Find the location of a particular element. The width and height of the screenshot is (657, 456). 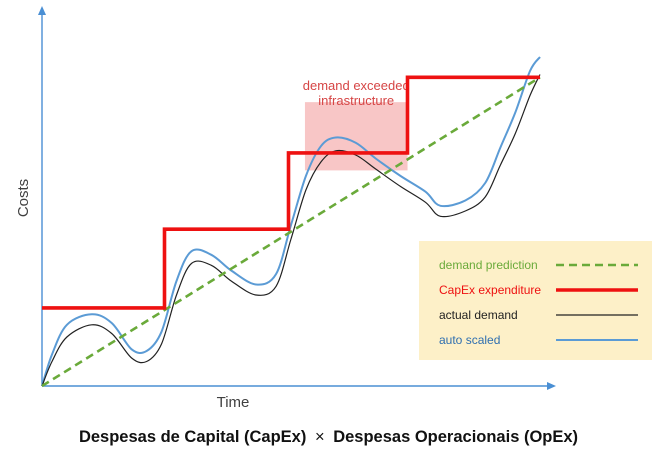

annotation: demand exceeded infrastructure is located at coordinates (356, 124).